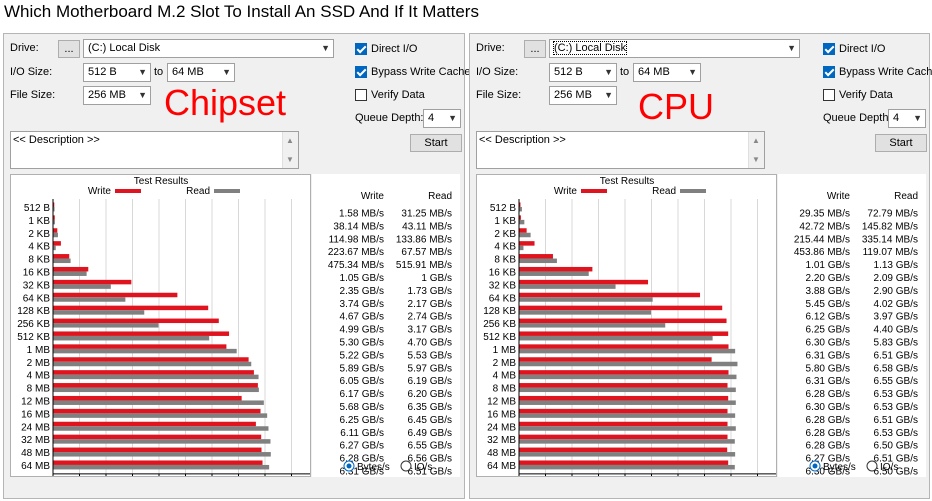 The width and height of the screenshot is (932, 501). Describe the element at coordinates (362, 342) in the screenshot. I see `write-value-label: 5.30 GB/s` at that location.